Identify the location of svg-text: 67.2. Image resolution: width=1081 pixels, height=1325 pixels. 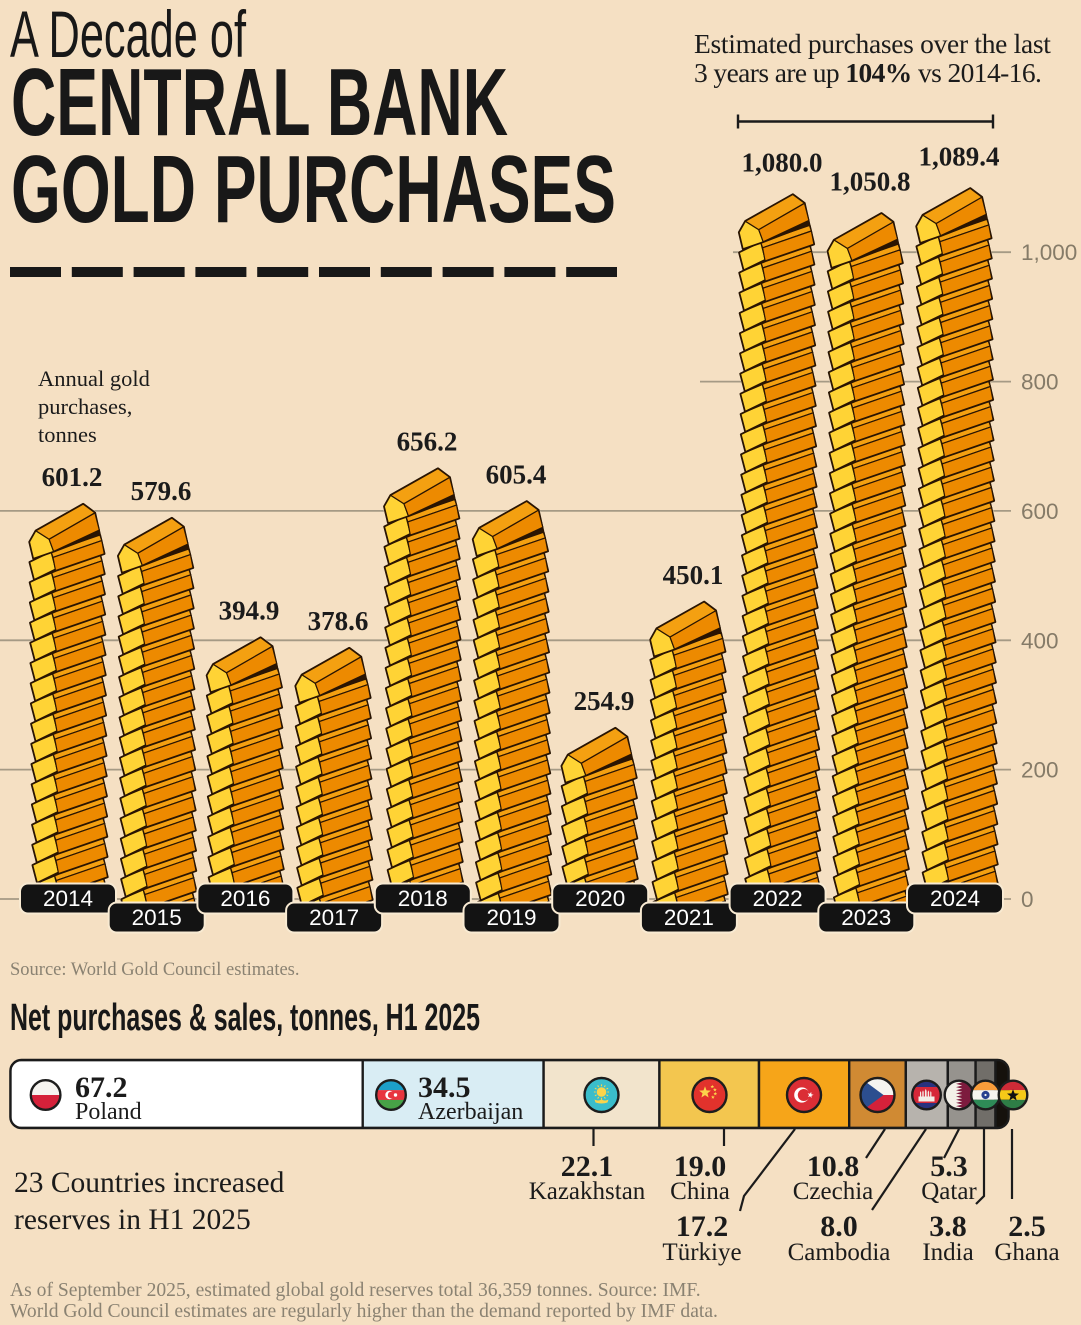
(101, 1087).